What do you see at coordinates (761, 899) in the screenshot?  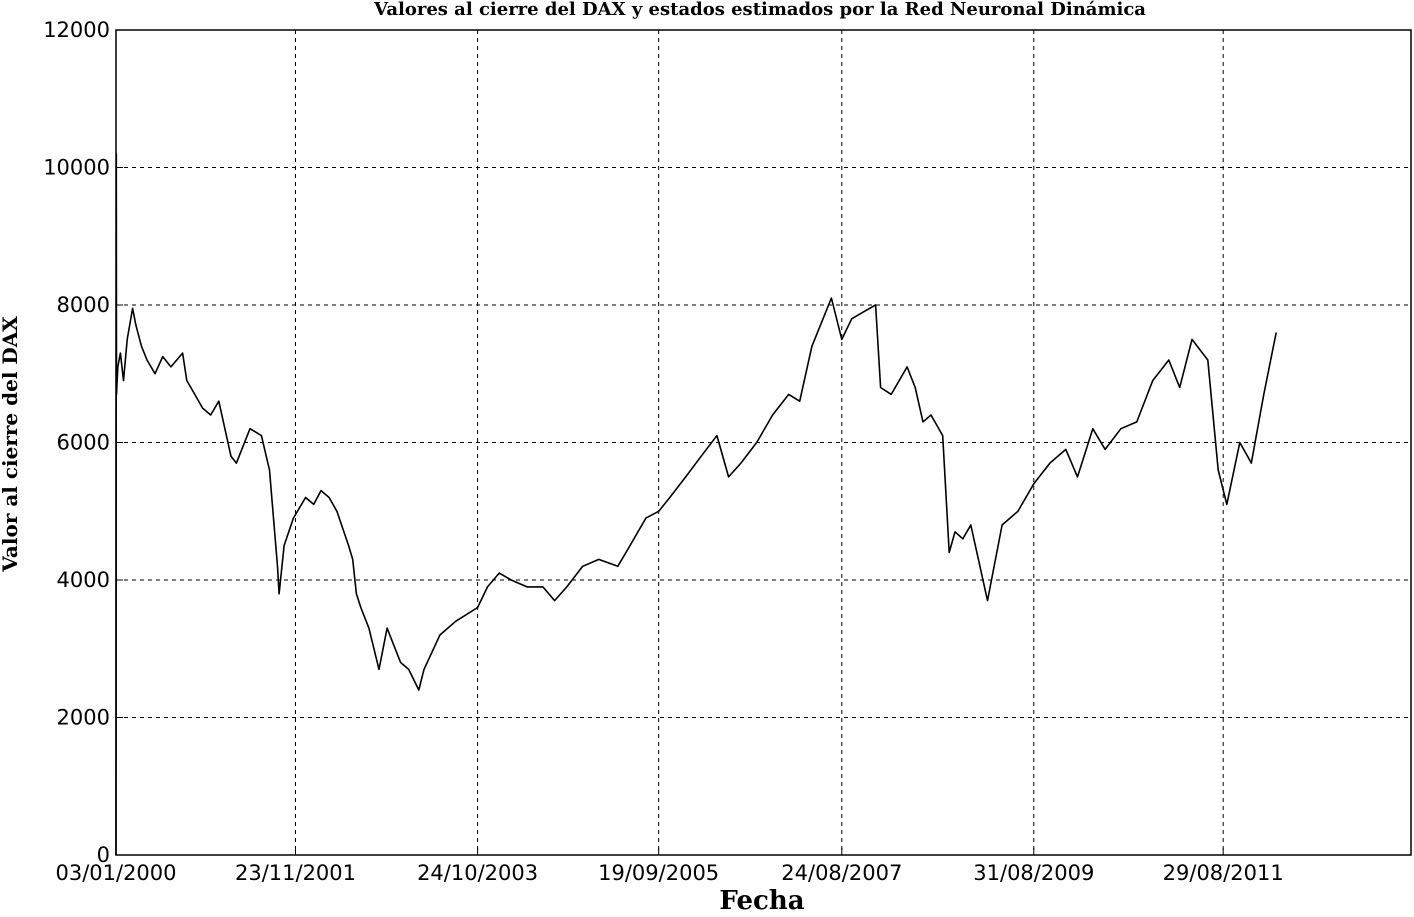 I see `x-axis-label: Fecha` at bounding box center [761, 899].